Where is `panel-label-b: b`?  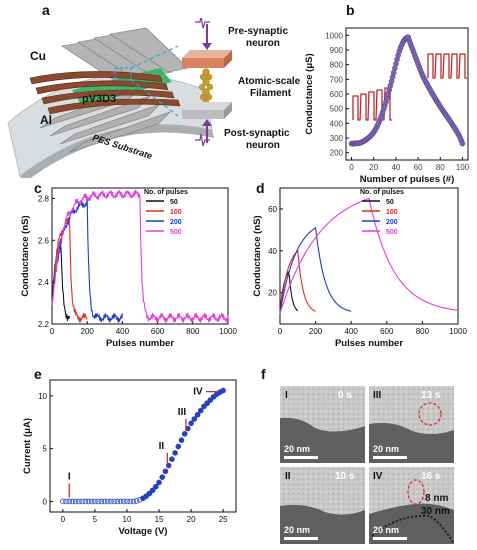 panel-label-b: b is located at coordinates (350, 10).